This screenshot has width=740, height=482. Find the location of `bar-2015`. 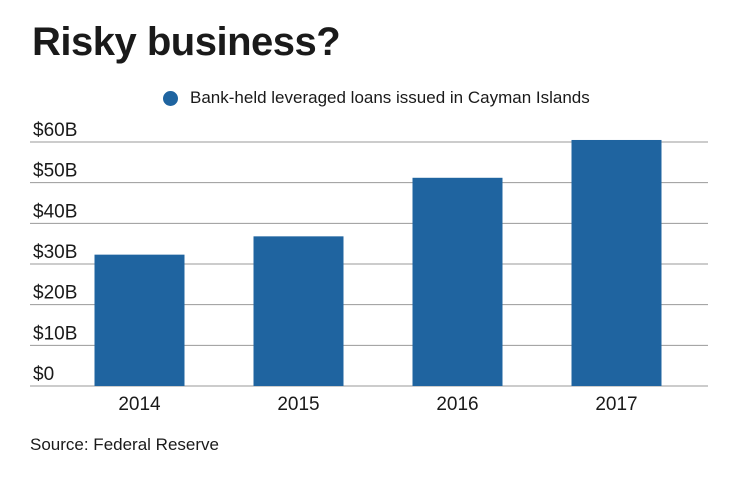

bar-2015 is located at coordinates (298, 311).